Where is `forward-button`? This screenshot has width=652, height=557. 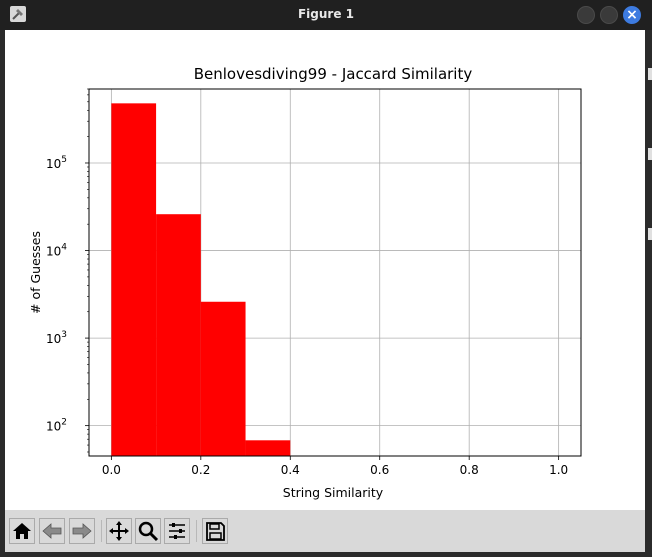
forward-button is located at coordinates (82, 531).